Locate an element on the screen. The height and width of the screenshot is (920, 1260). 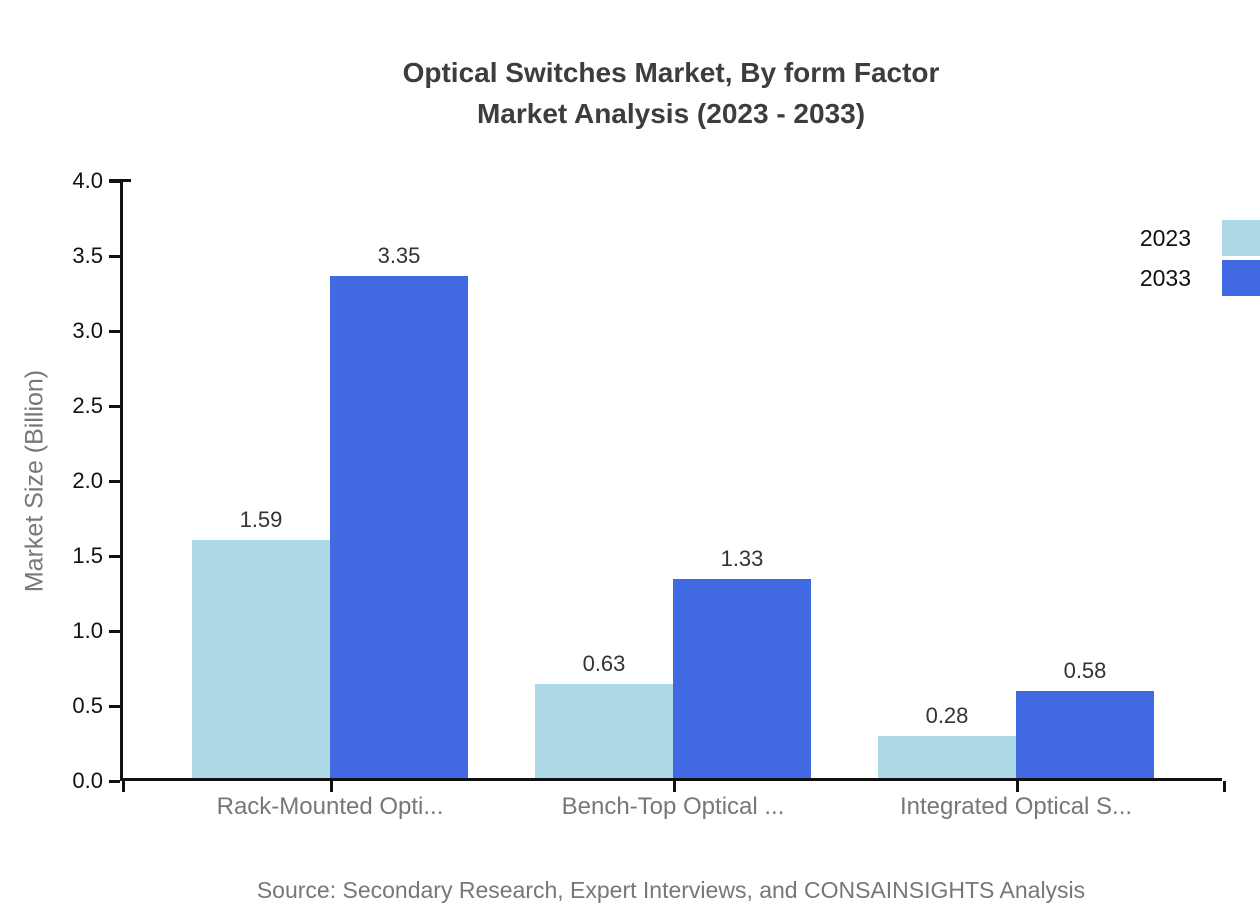
y-tick-label: 3.0 is located at coordinates (87, 330).